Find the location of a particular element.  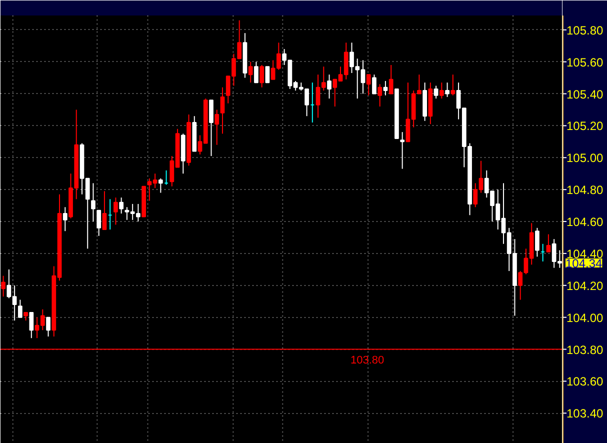

ref-line-label: 103.80 is located at coordinates (367, 360).